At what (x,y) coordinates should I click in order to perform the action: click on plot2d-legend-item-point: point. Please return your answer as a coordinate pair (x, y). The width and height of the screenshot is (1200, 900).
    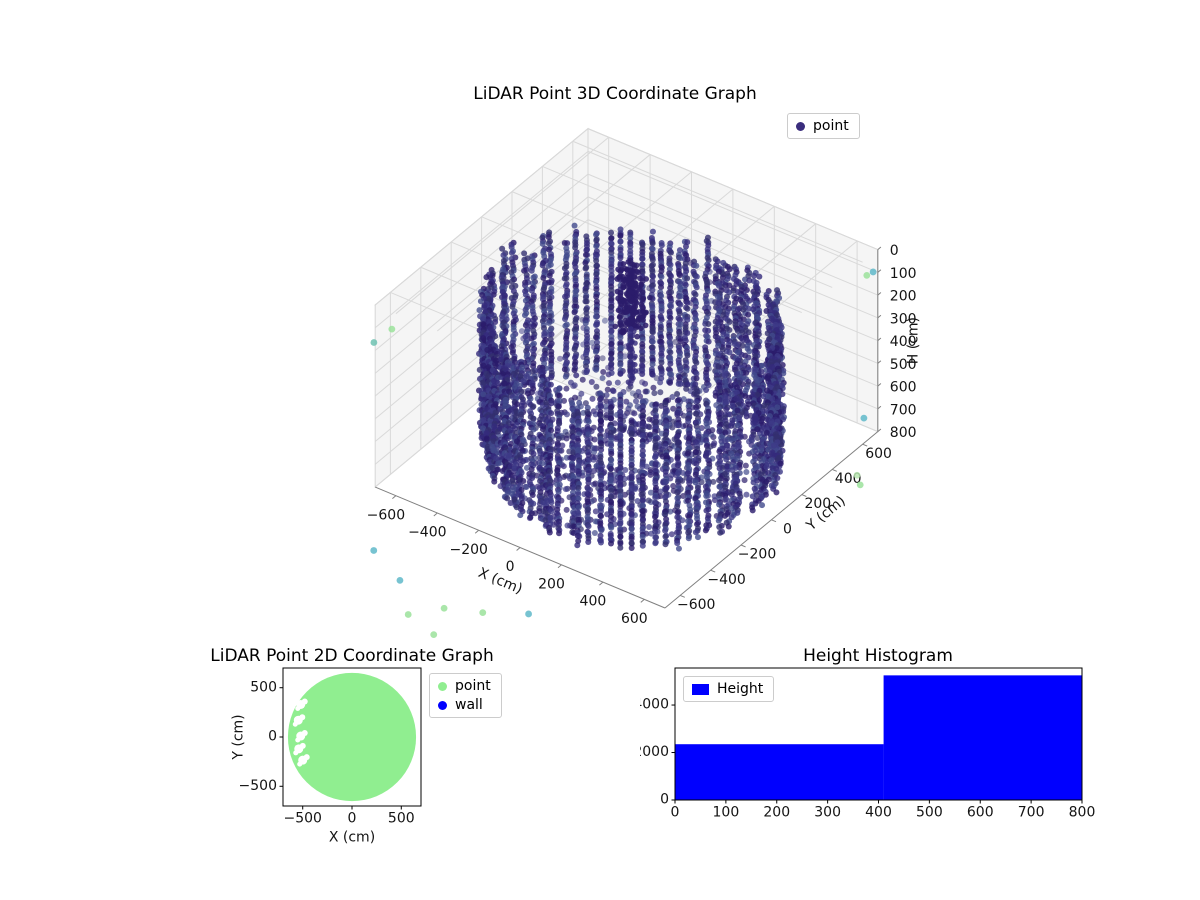
    Looking at the image, I should click on (464, 686).